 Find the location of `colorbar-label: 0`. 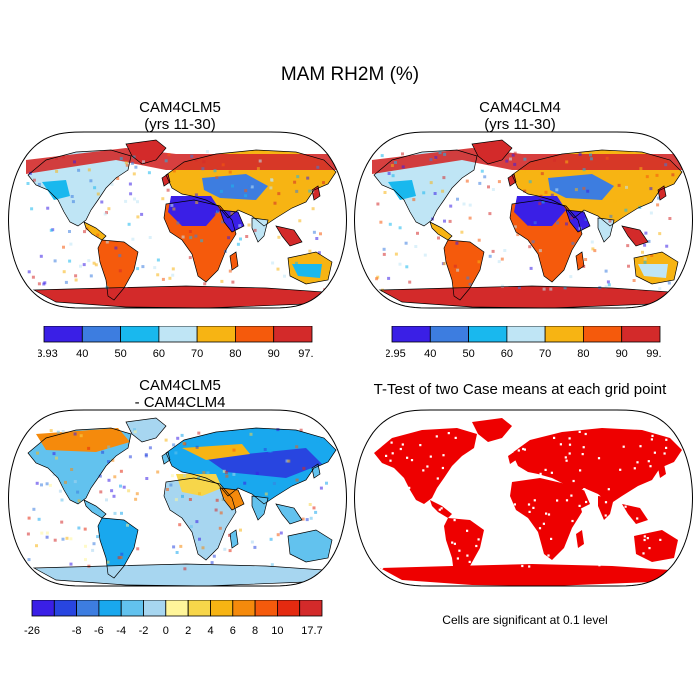

colorbar-label: 0 is located at coordinates (166, 631).